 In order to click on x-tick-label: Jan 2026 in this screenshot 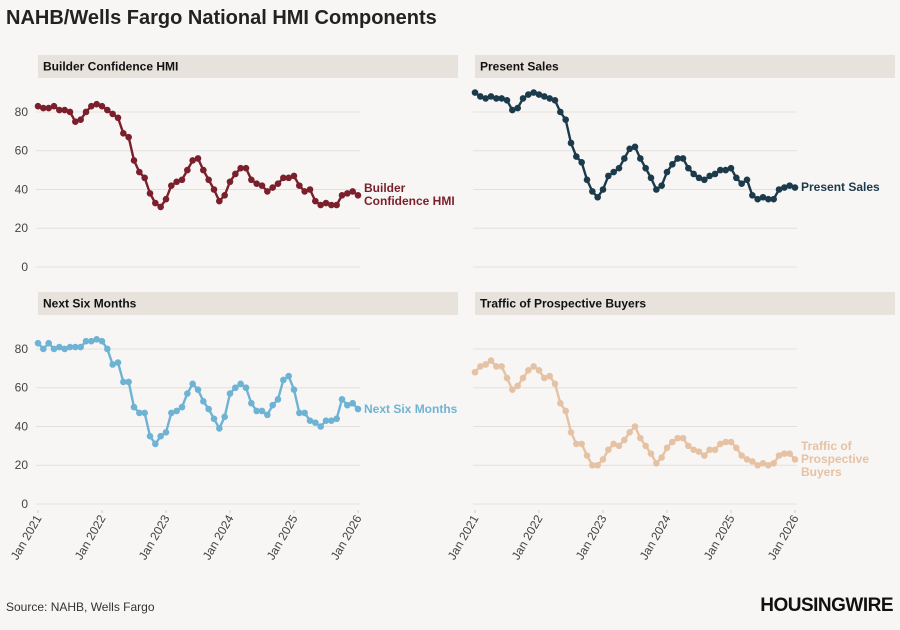, I will do `click(783, 537)`.